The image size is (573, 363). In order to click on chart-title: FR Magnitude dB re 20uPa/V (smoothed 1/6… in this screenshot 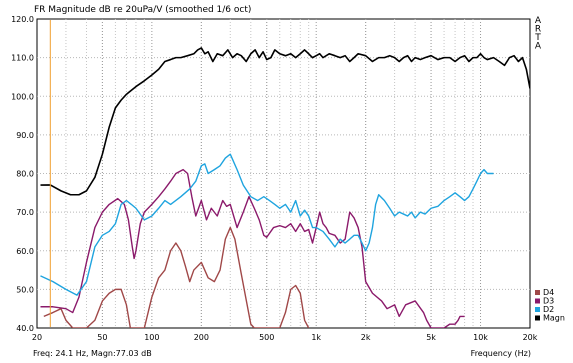, I will do `click(142, 10)`.